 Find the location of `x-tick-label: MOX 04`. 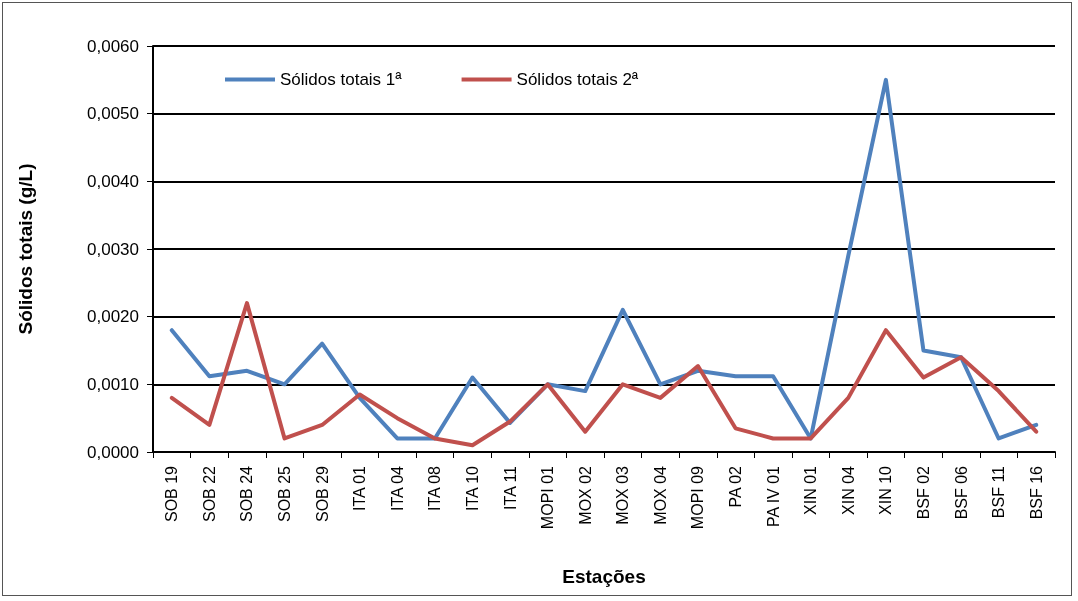

x-tick-label: MOX 04 is located at coordinates (660, 495).